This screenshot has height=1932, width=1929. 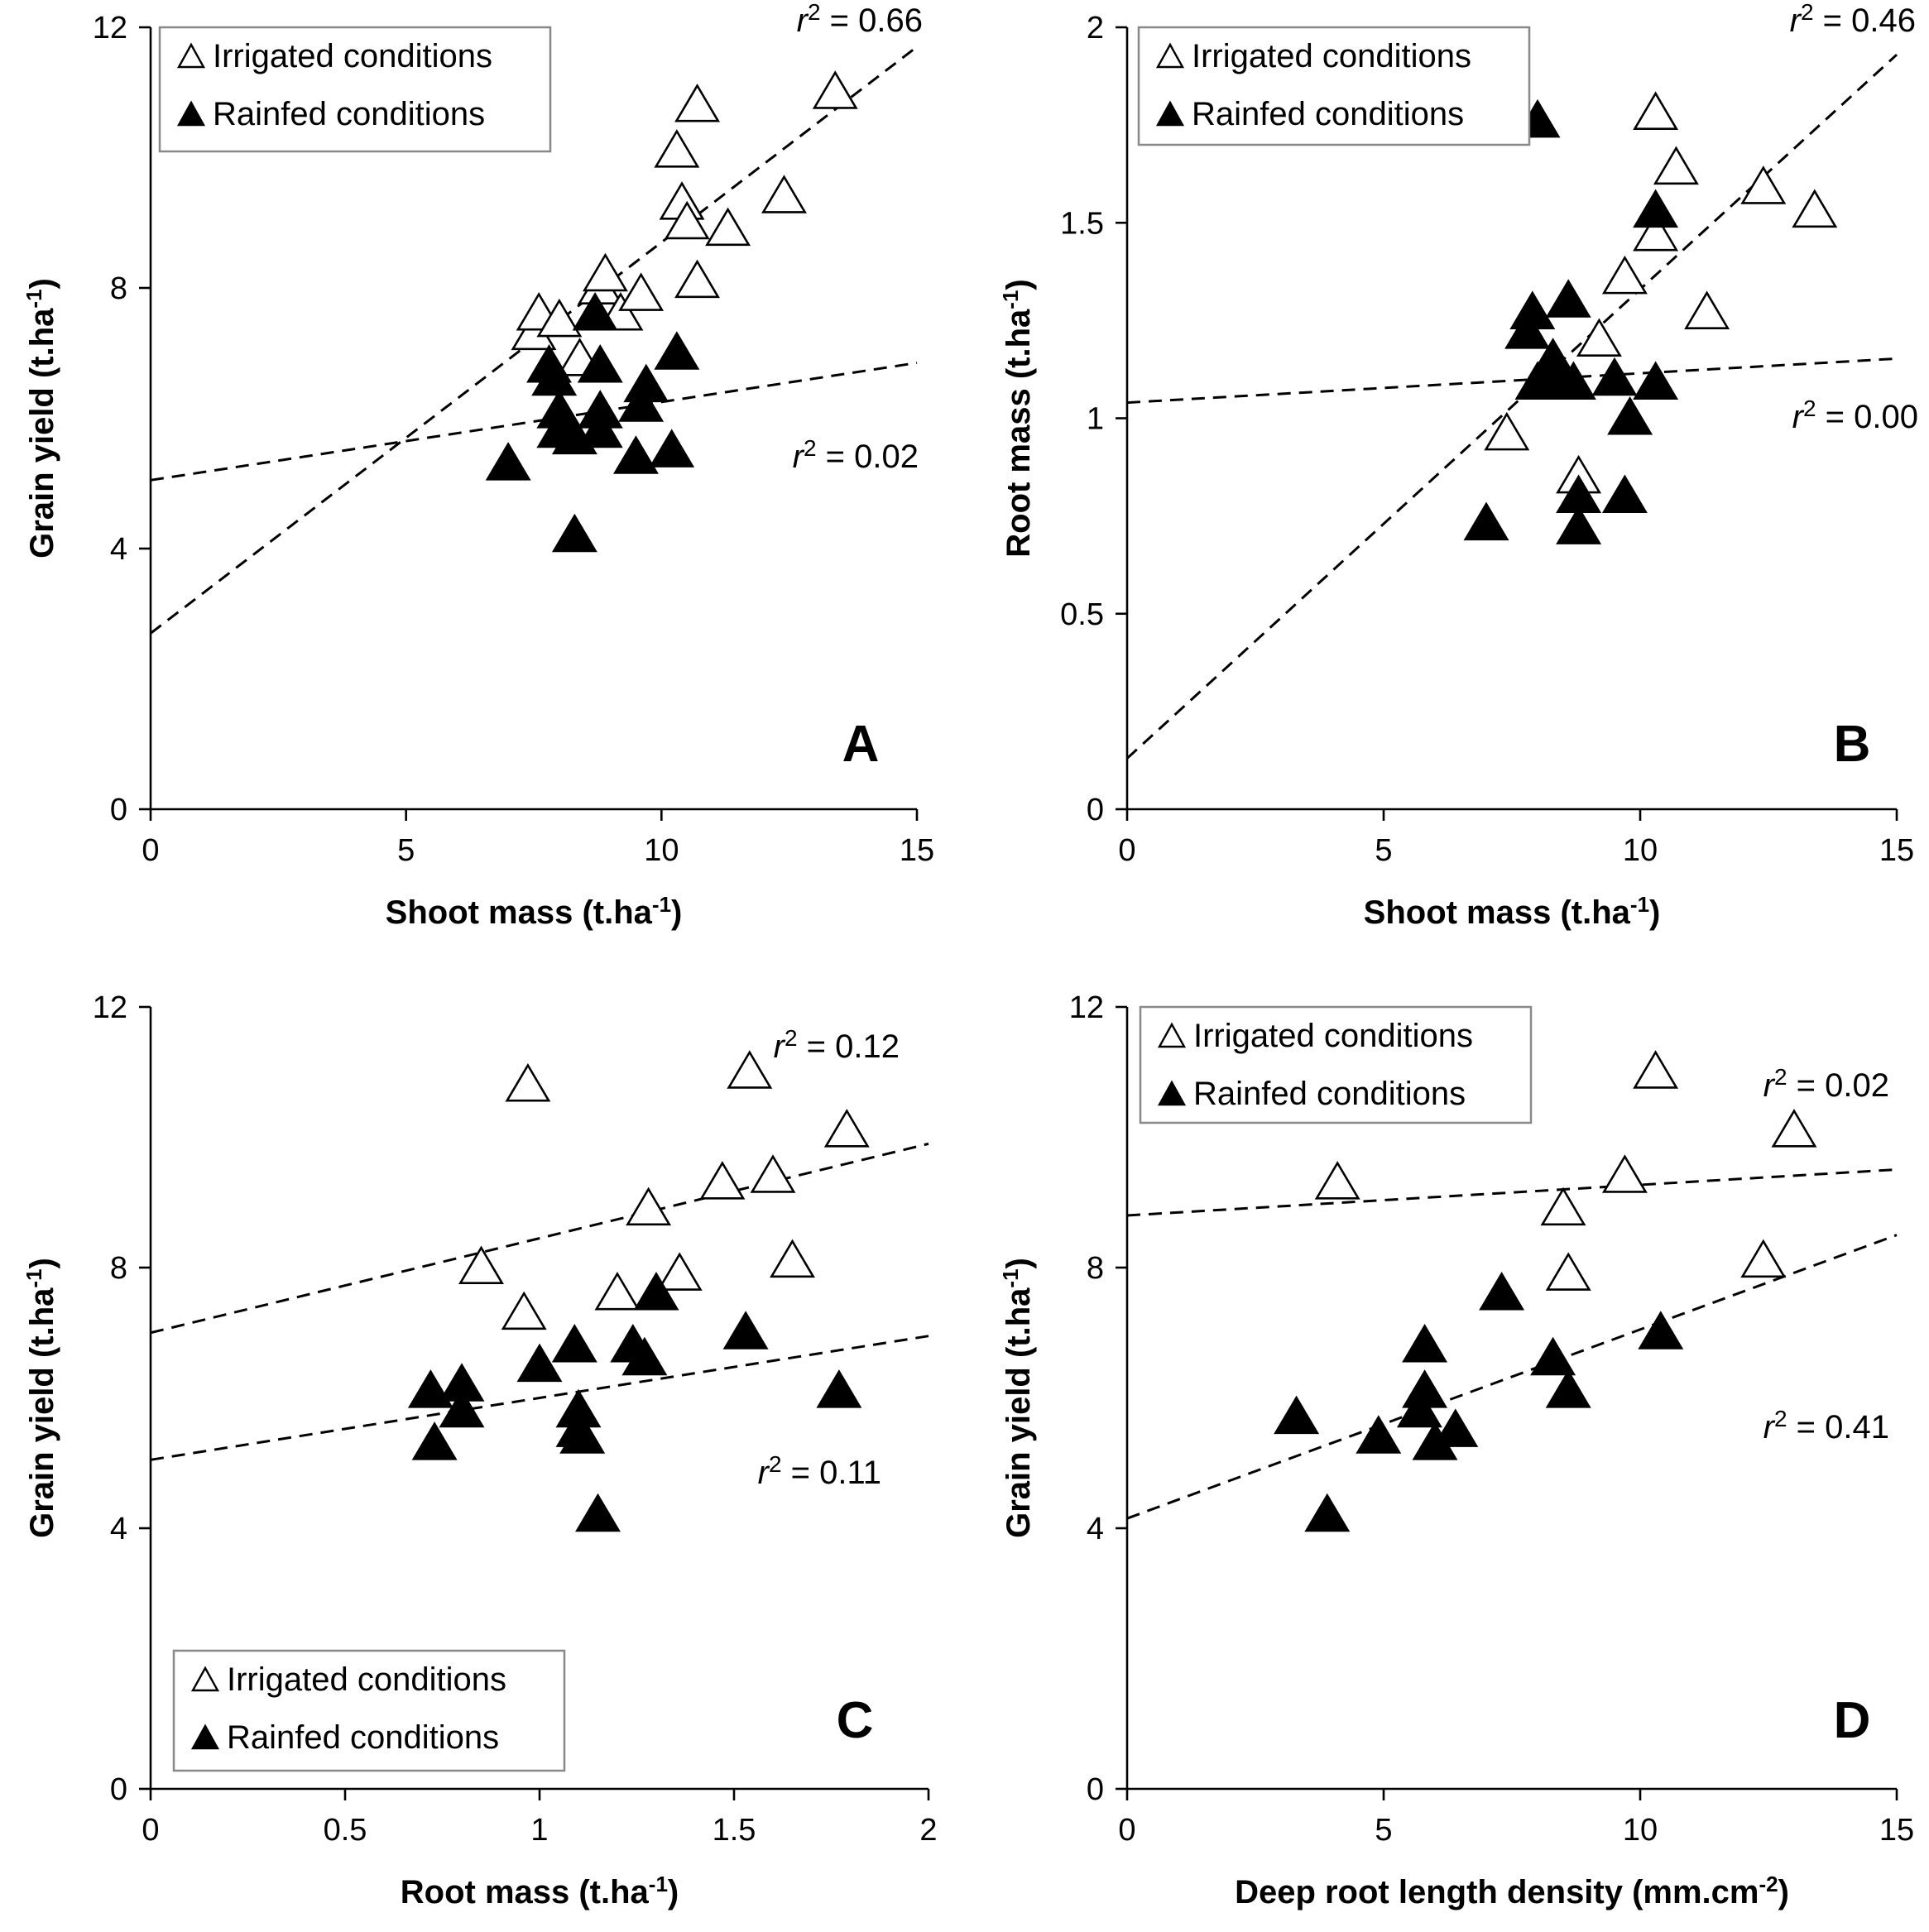 I want to click on x-tick-label: 5, so click(x=1384, y=851).